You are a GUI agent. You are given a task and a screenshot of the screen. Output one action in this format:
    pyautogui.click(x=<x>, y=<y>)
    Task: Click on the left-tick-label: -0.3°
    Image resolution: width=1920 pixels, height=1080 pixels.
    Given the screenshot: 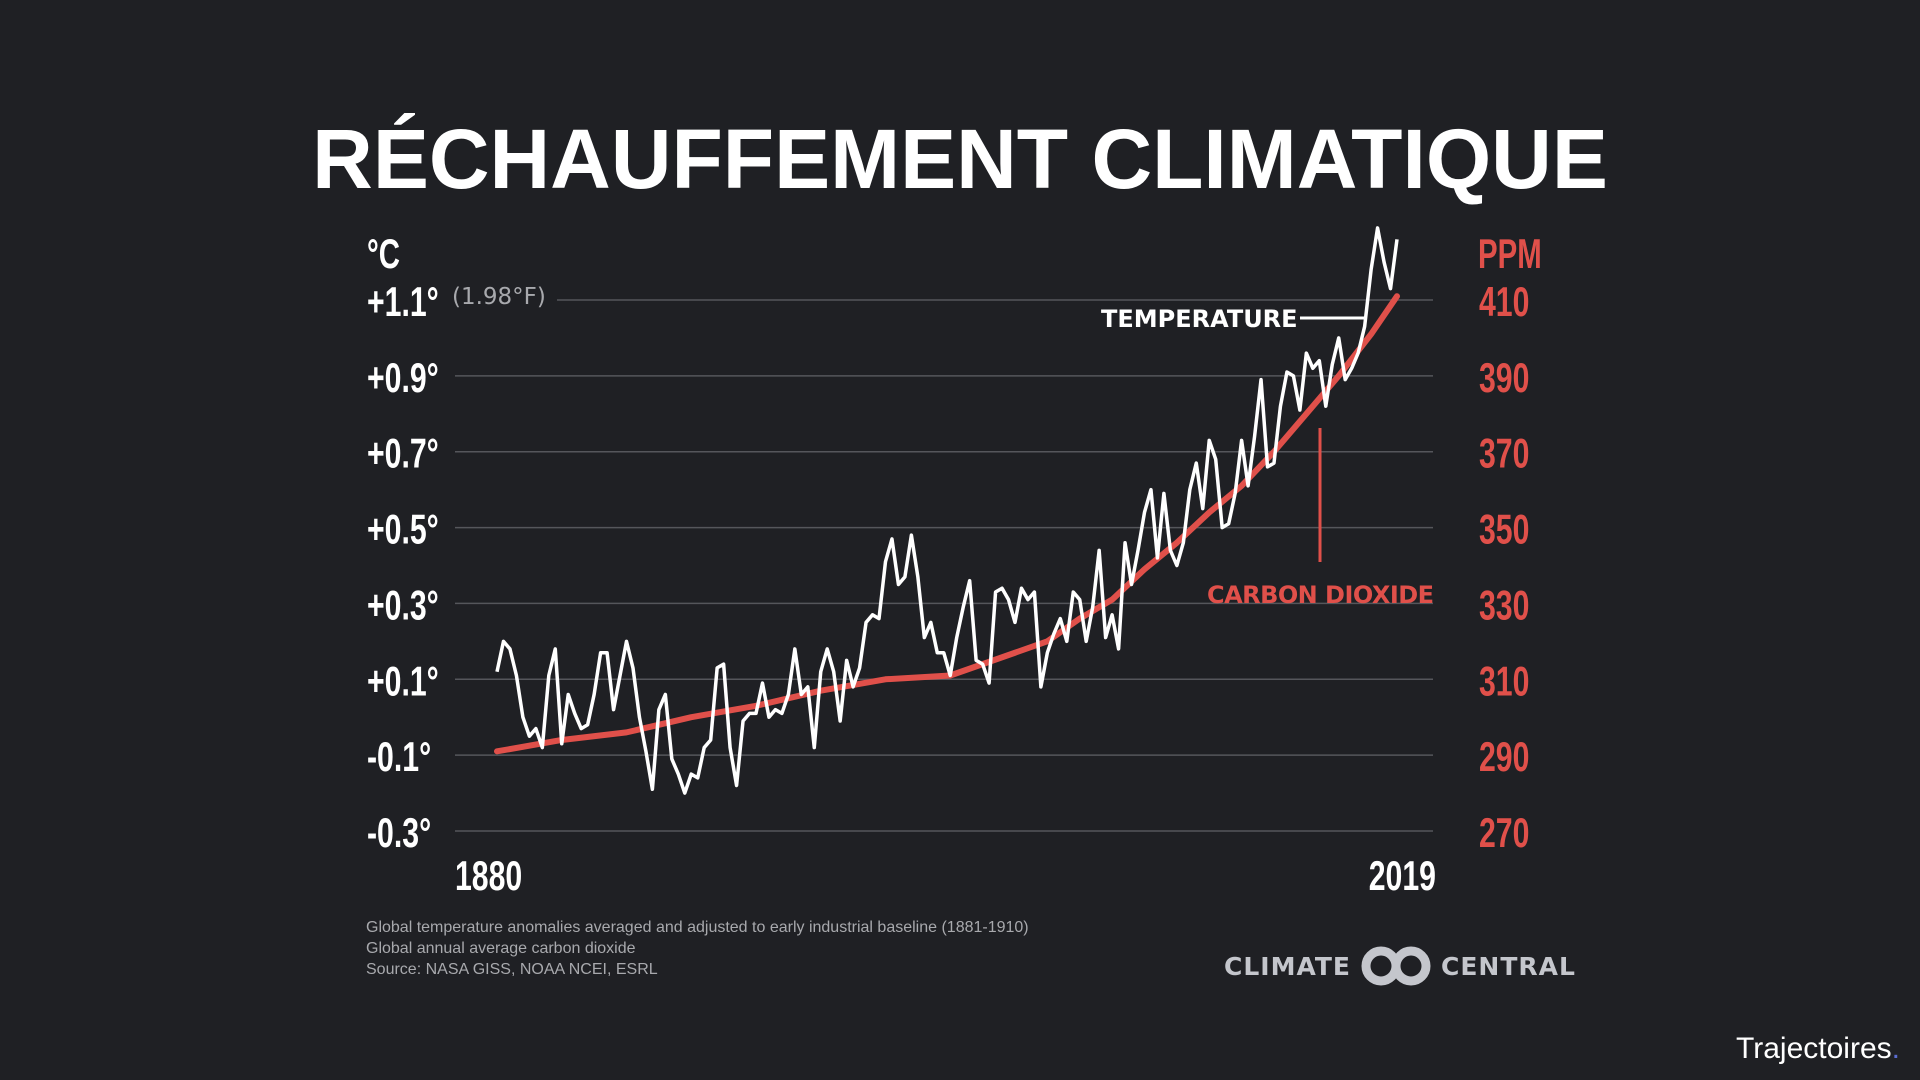 What is the action you would take?
    pyautogui.click(x=399, y=832)
    